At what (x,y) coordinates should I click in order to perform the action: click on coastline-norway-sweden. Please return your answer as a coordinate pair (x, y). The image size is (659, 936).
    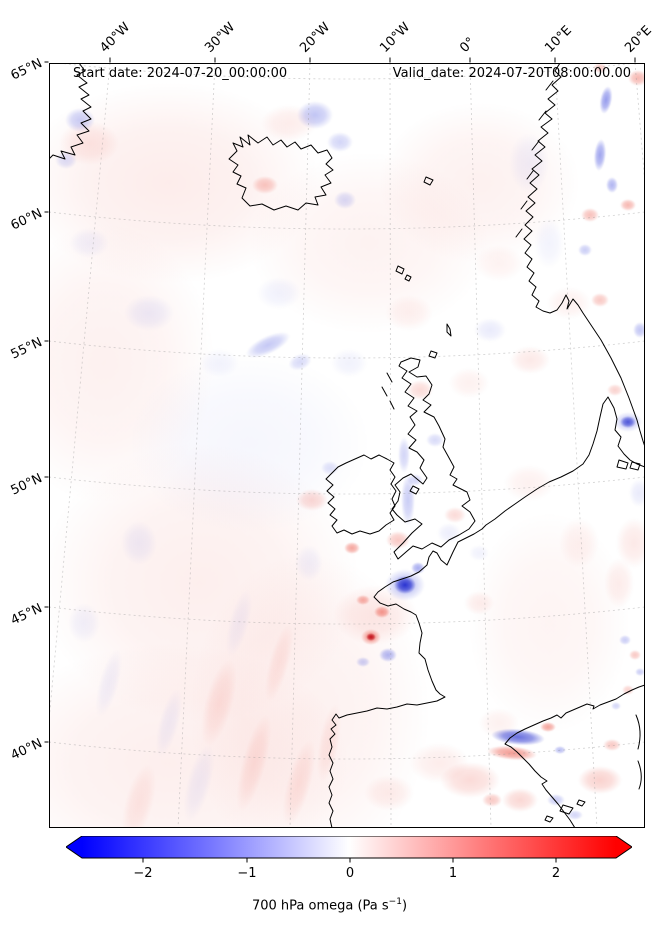
    Looking at the image, I should click on (584, 255).